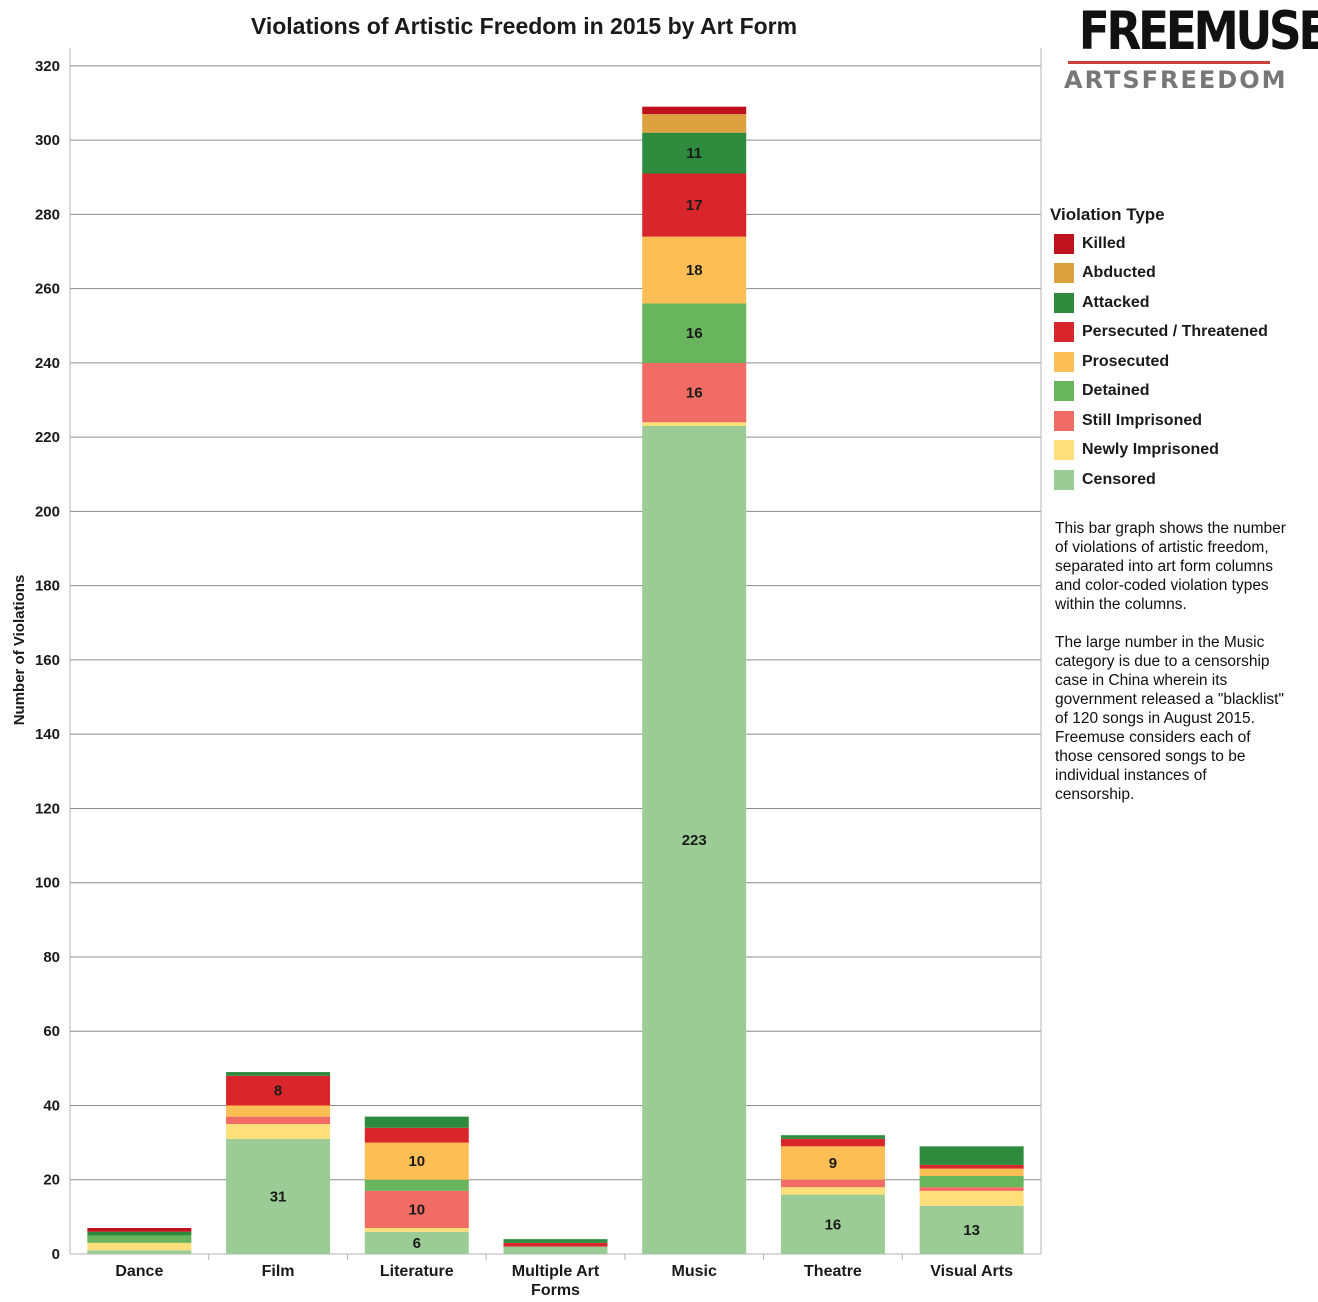  I want to click on x-category-label: Literature, so click(417, 1271).